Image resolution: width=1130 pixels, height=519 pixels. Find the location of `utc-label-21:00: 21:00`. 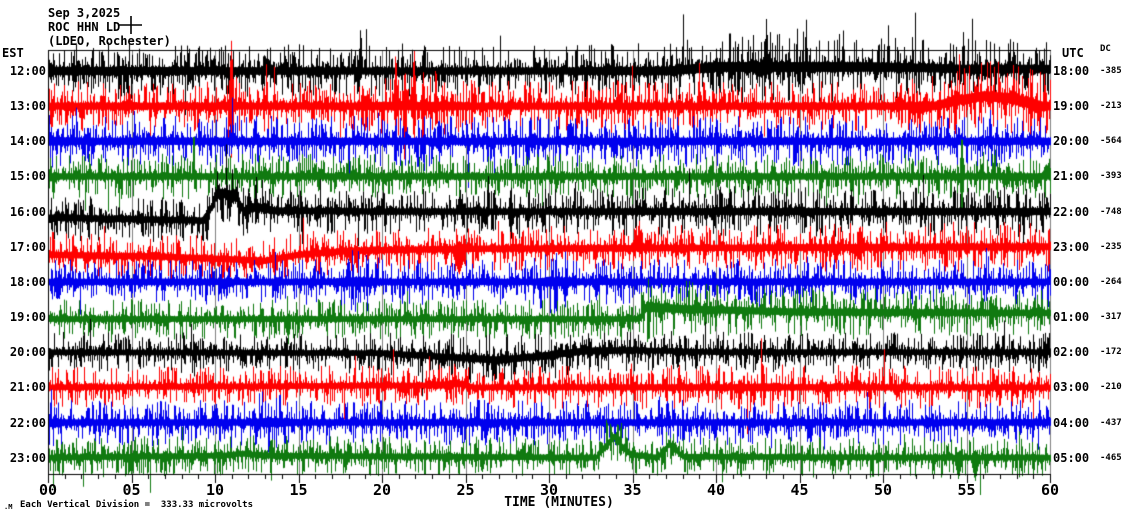

utc-label-21:00: 21:00 is located at coordinates (1071, 176).